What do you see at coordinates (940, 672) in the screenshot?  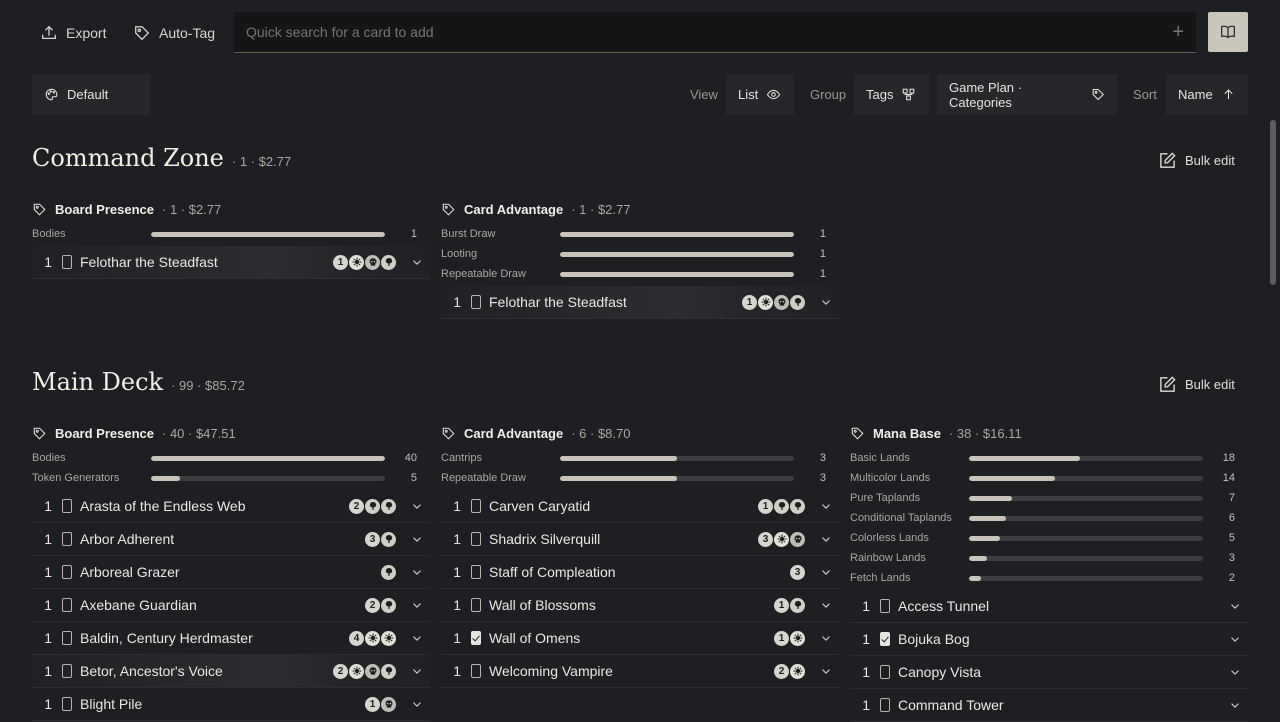 I see `card-name: Canopy Vista` at bounding box center [940, 672].